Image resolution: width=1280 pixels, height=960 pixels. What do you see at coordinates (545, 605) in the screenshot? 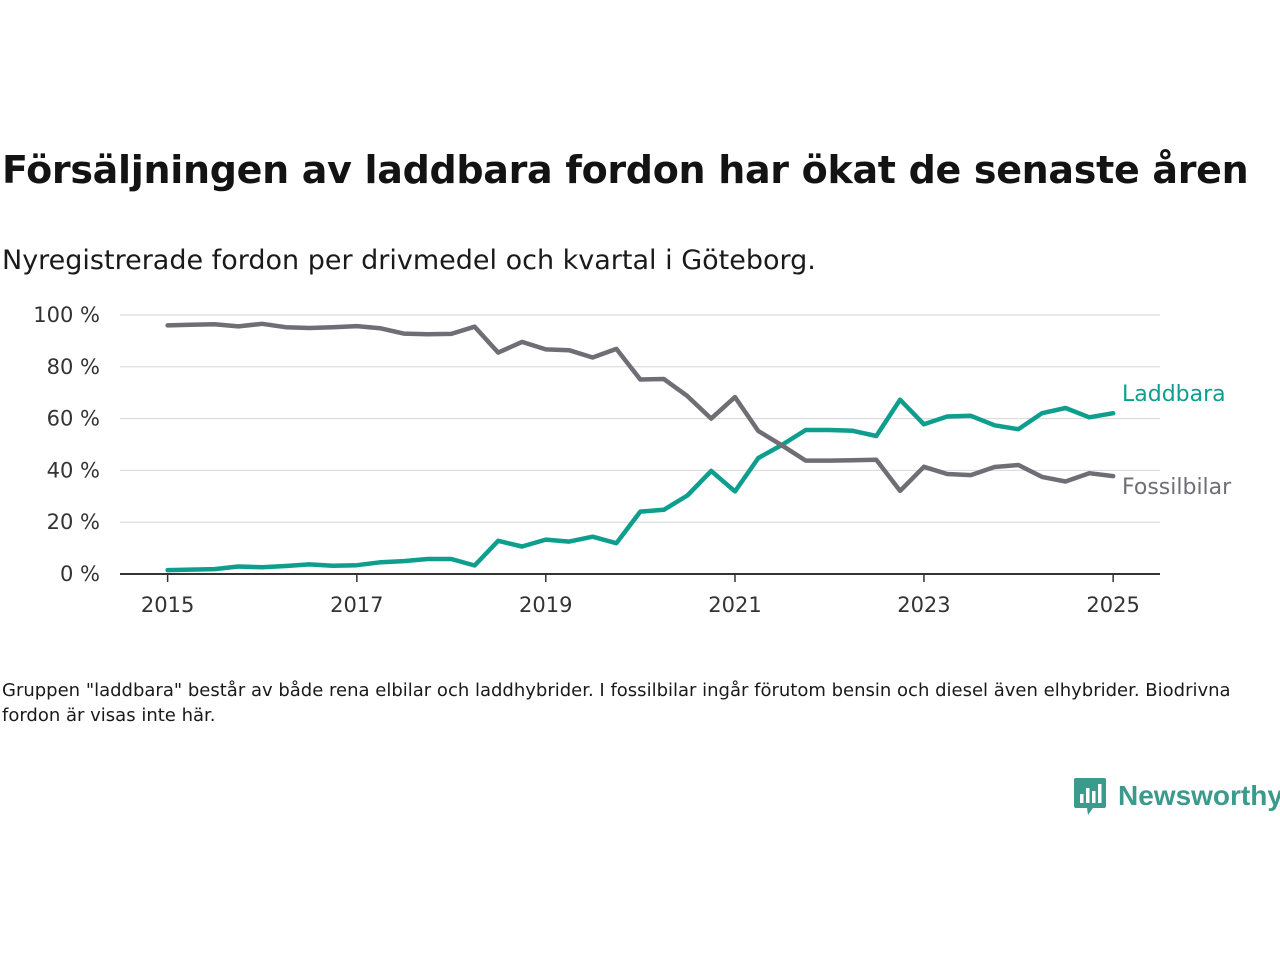
I see `x-tick-label: 2019` at bounding box center [545, 605].